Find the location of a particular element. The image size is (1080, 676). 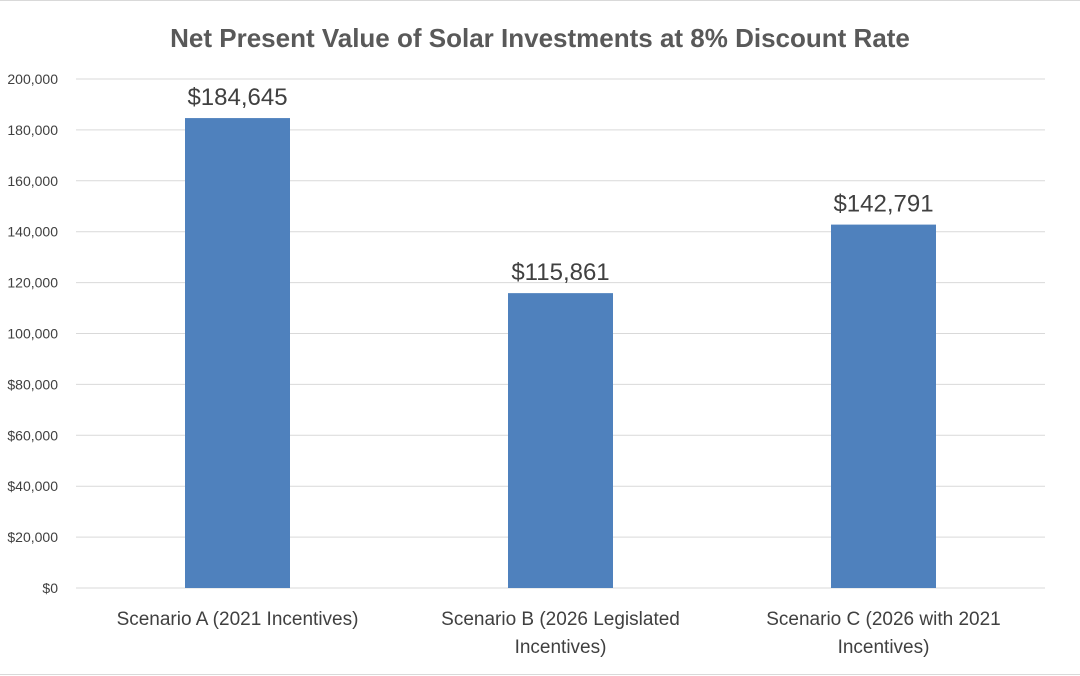

y-tick-label: 100,000 is located at coordinates (32, 334).